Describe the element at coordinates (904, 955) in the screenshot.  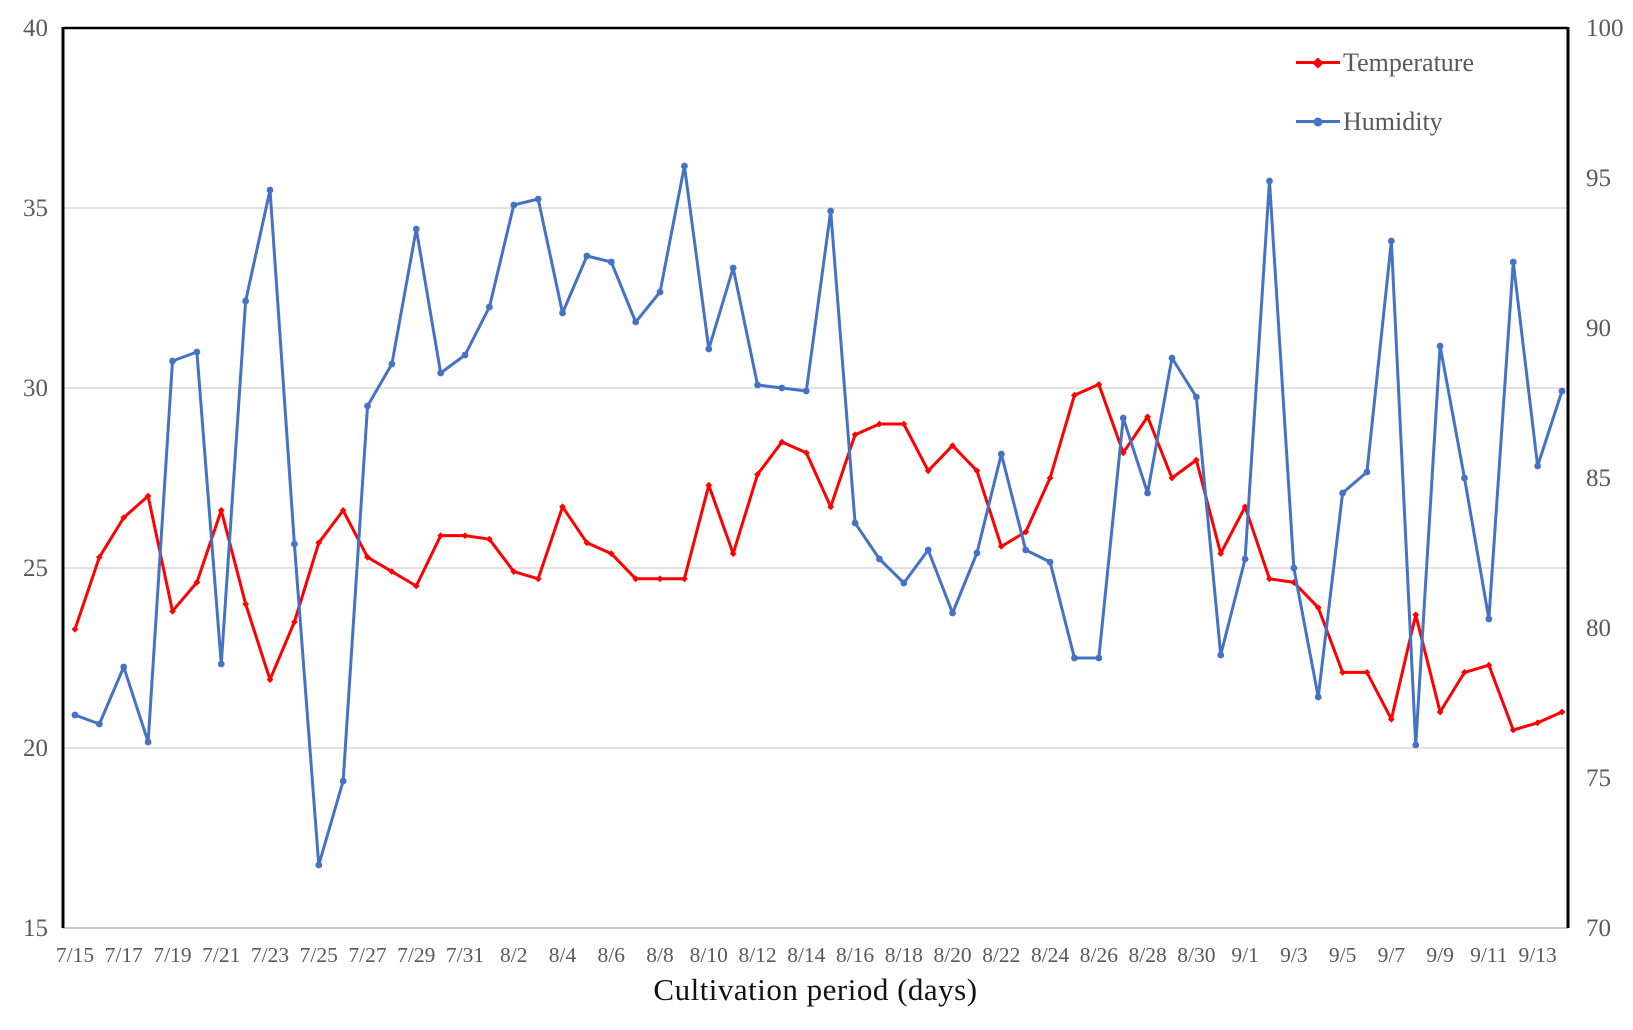
I see `x-axis-tick-label: 8/18` at that location.